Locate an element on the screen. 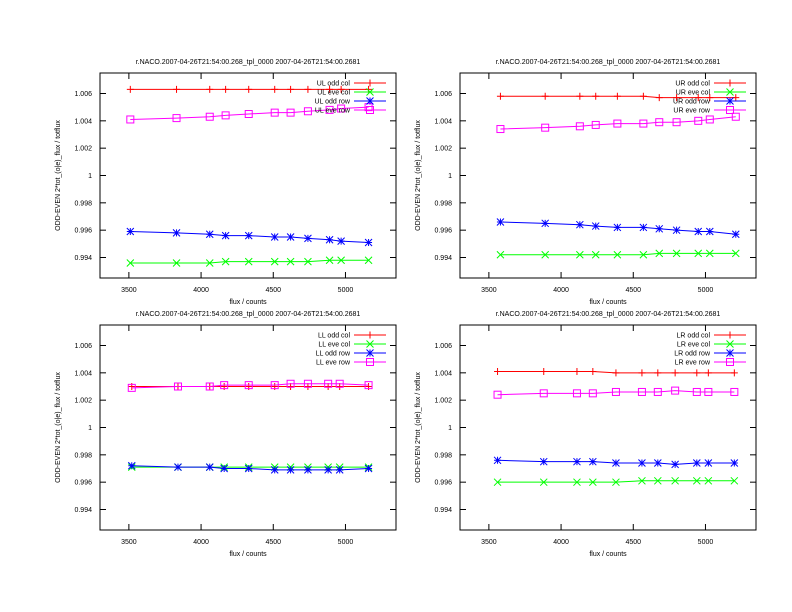 The width and height of the screenshot is (792, 612). series-line is located at coordinates (250, 386).